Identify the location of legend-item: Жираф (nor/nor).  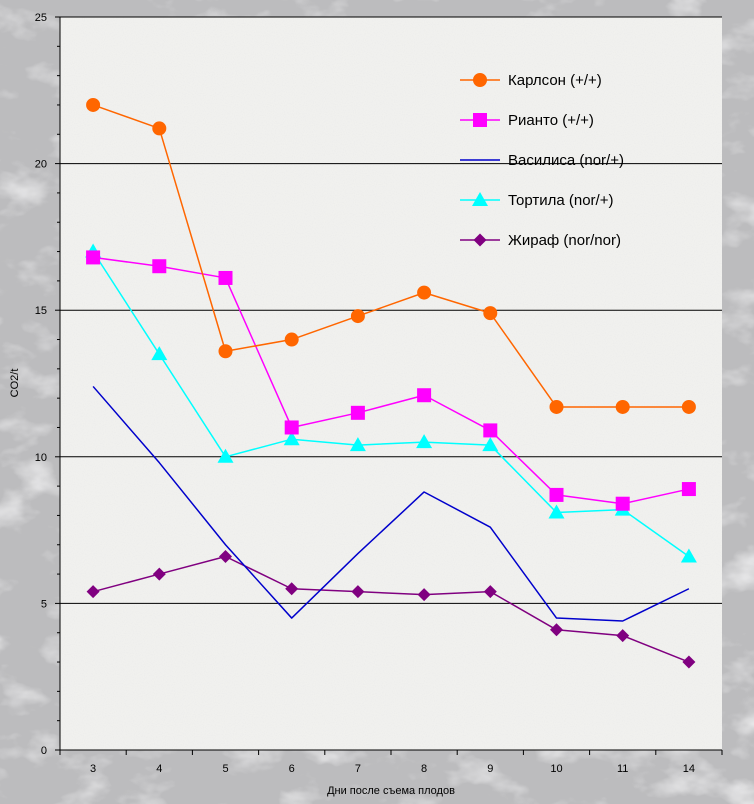
(540, 240).